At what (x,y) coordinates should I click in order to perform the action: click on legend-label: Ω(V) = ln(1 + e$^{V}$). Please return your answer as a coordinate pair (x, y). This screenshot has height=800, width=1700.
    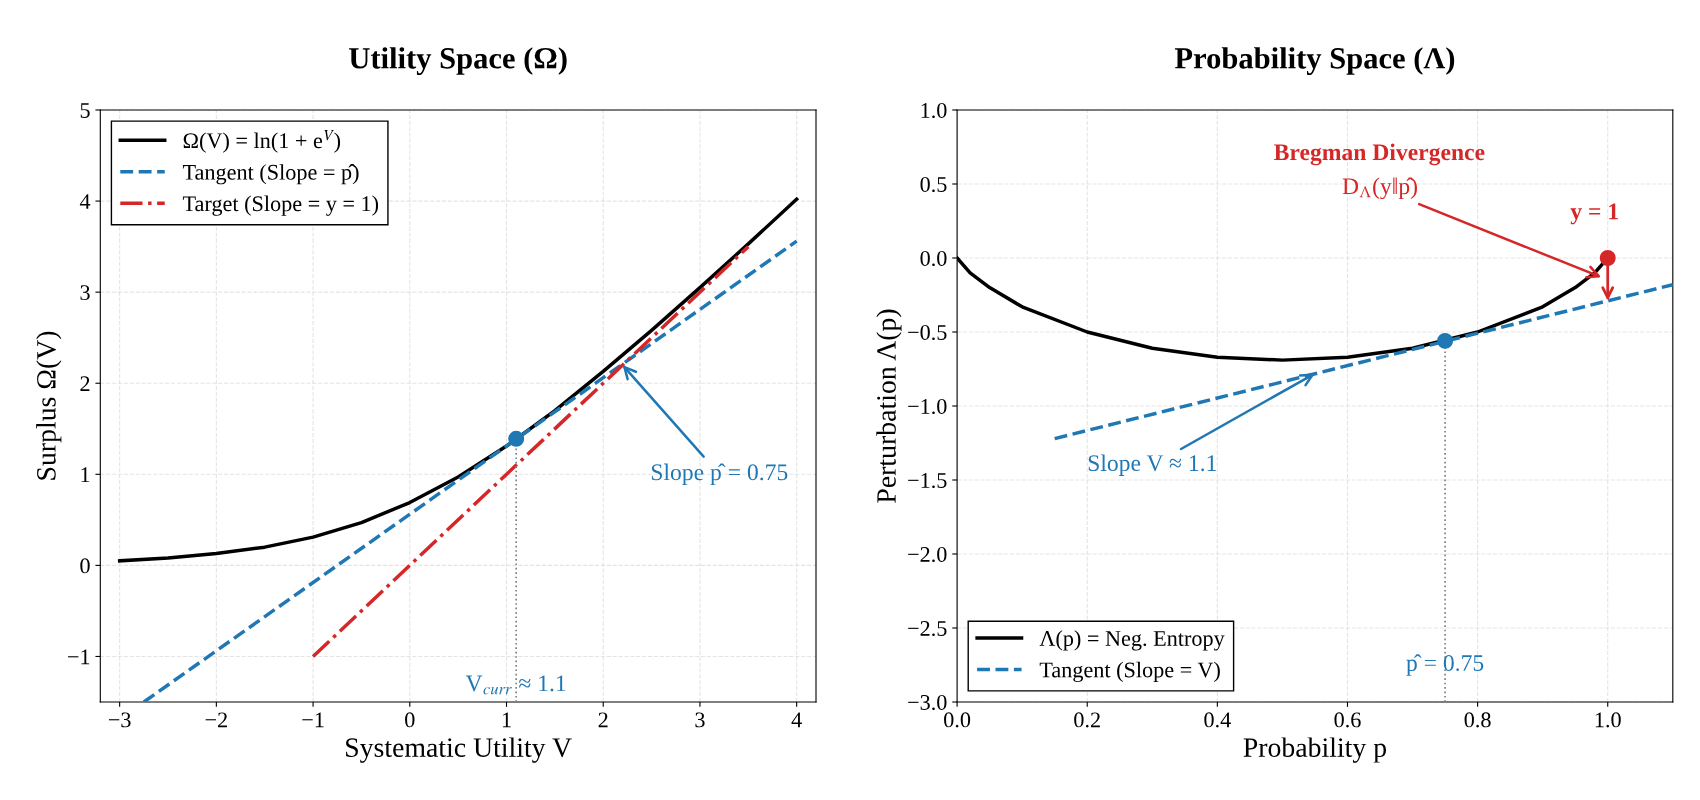
    Looking at the image, I should click on (262, 141).